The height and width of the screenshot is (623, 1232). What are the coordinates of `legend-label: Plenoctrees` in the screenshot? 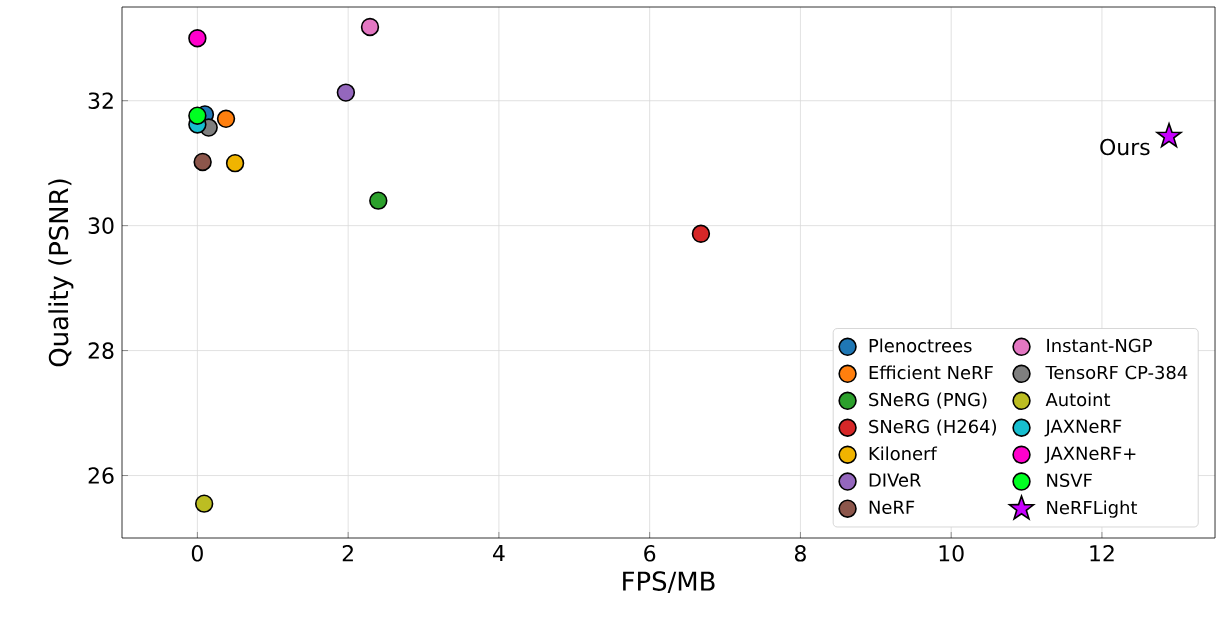 It's located at (920, 345).